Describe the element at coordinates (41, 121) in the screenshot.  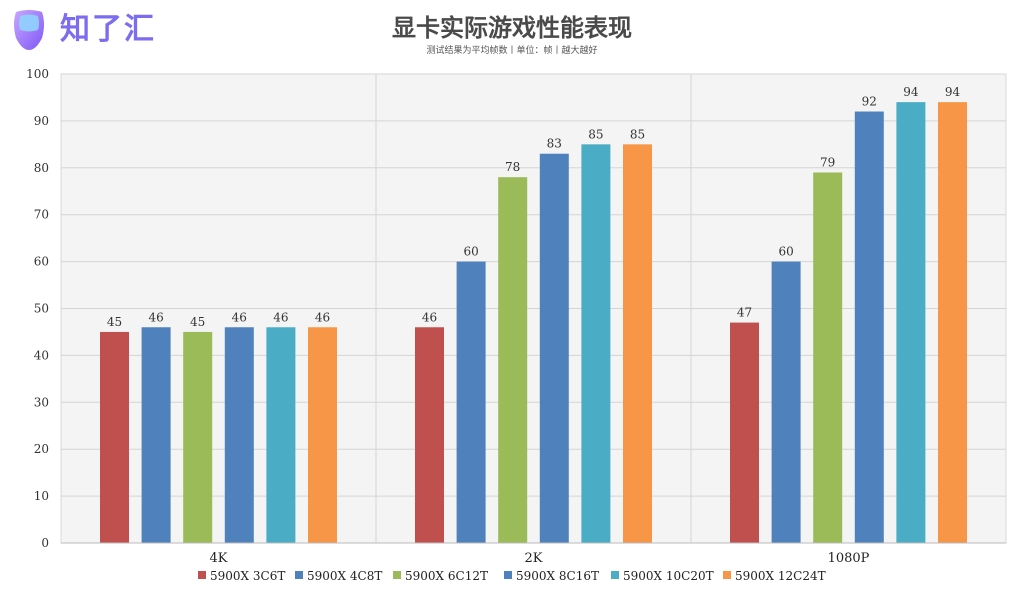
I see `y-tick-label: 90` at that location.